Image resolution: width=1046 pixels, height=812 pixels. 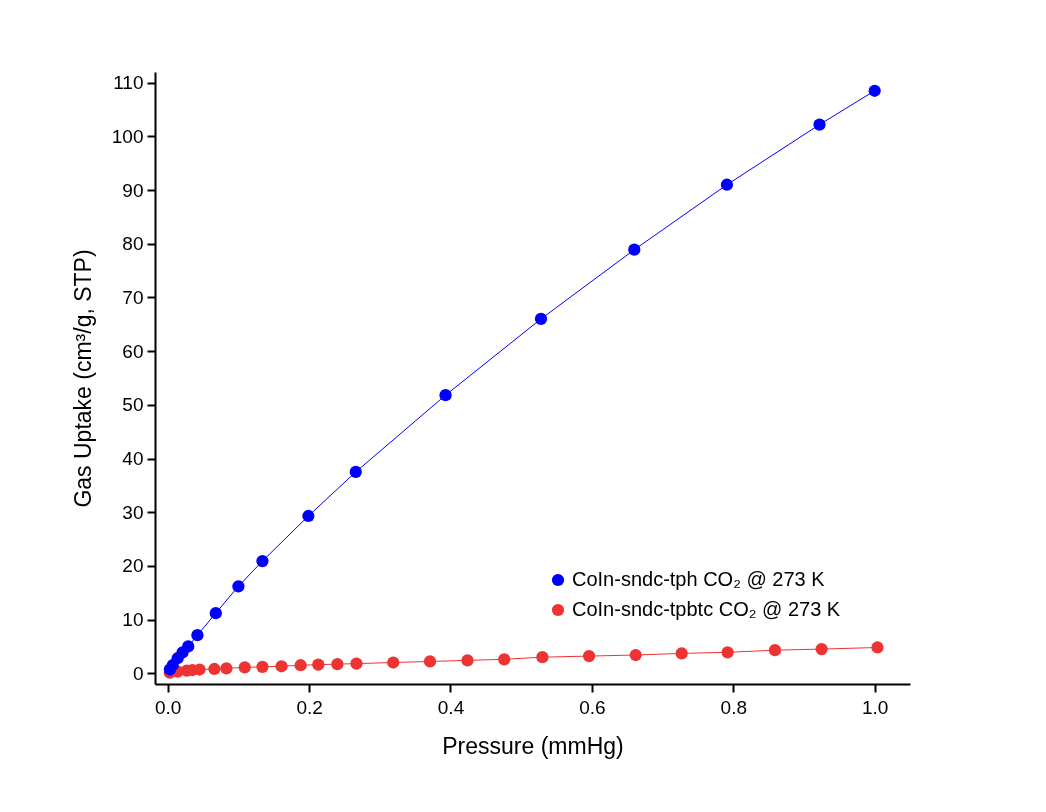 What do you see at coordinates (706, 609) in the screenshot?
I see `legend-label: CoIn-sndc-tpbtc CO₂ @ 273 K` at bounding box center [706, 609].